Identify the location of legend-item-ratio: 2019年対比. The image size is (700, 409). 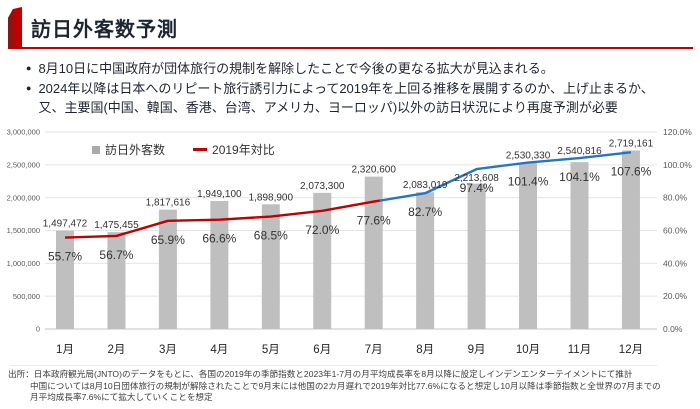
(234, 149).